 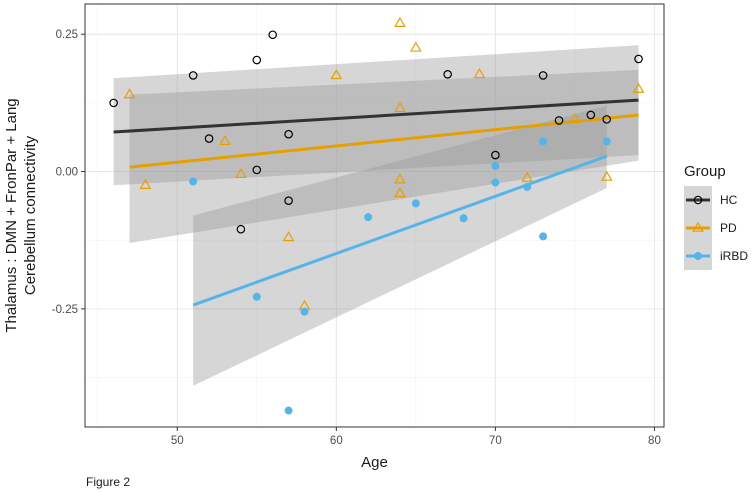 I want to click on y-tick-label: 0.00, so click(x=67, y=173).